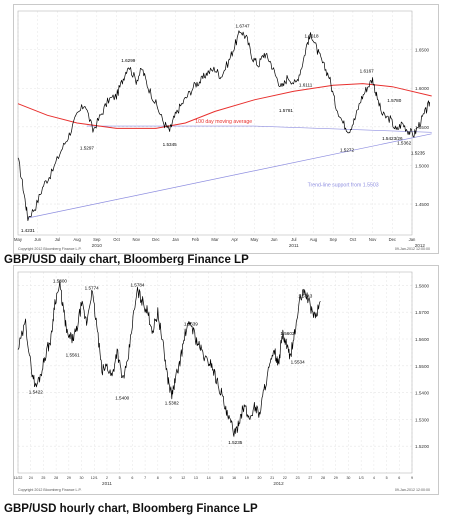 The image size is (452, 524). I want to click on moving-average-line, so click(224, 106).